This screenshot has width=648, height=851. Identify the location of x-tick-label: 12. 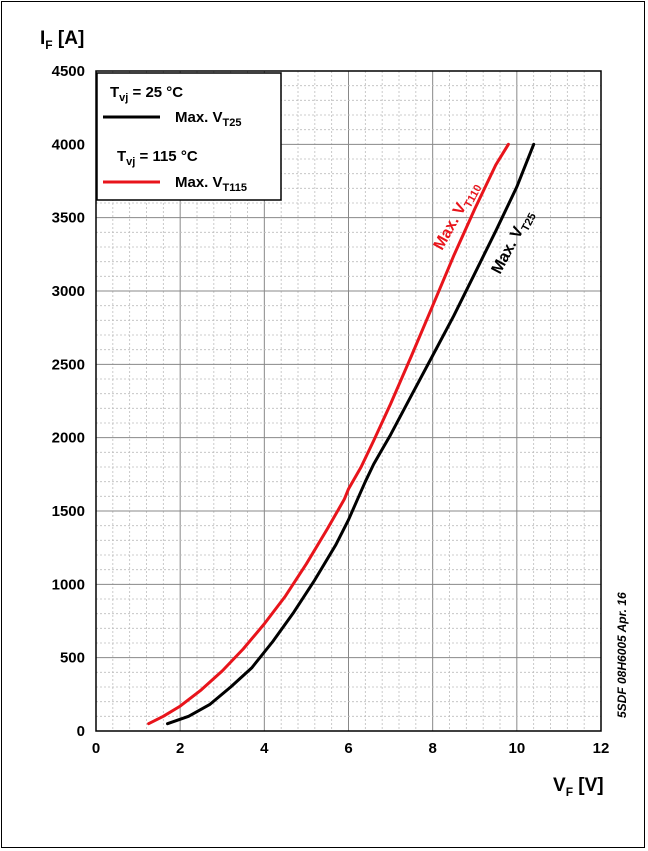
(601, 748).